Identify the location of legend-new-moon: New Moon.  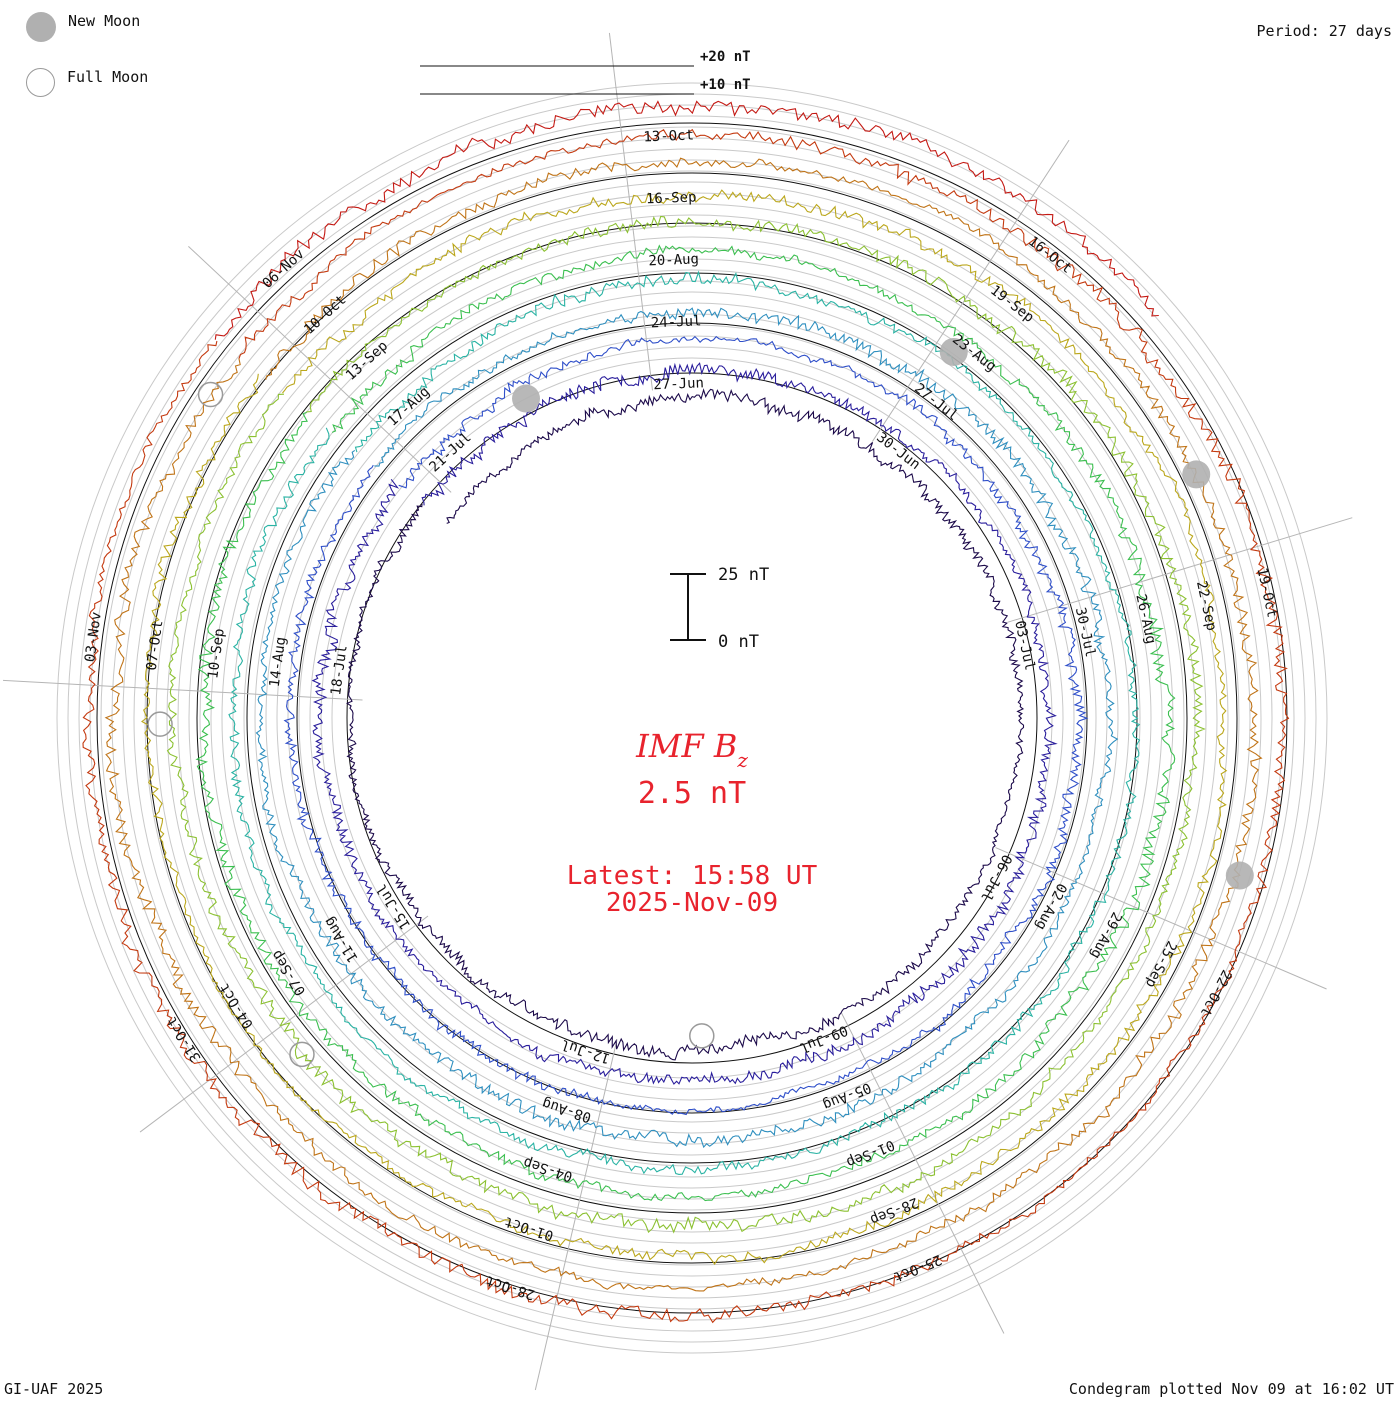
(83, 27).